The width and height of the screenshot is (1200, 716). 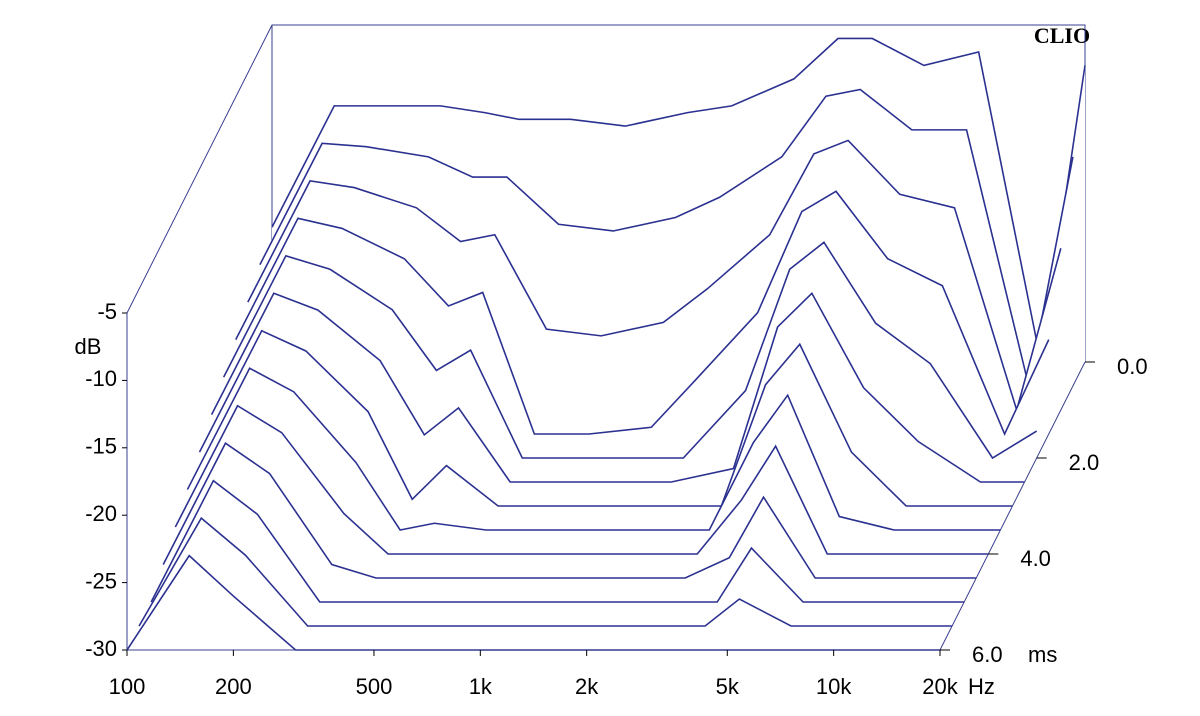 I want to click on x-tick-label: 200, so click(x=233, y=686).